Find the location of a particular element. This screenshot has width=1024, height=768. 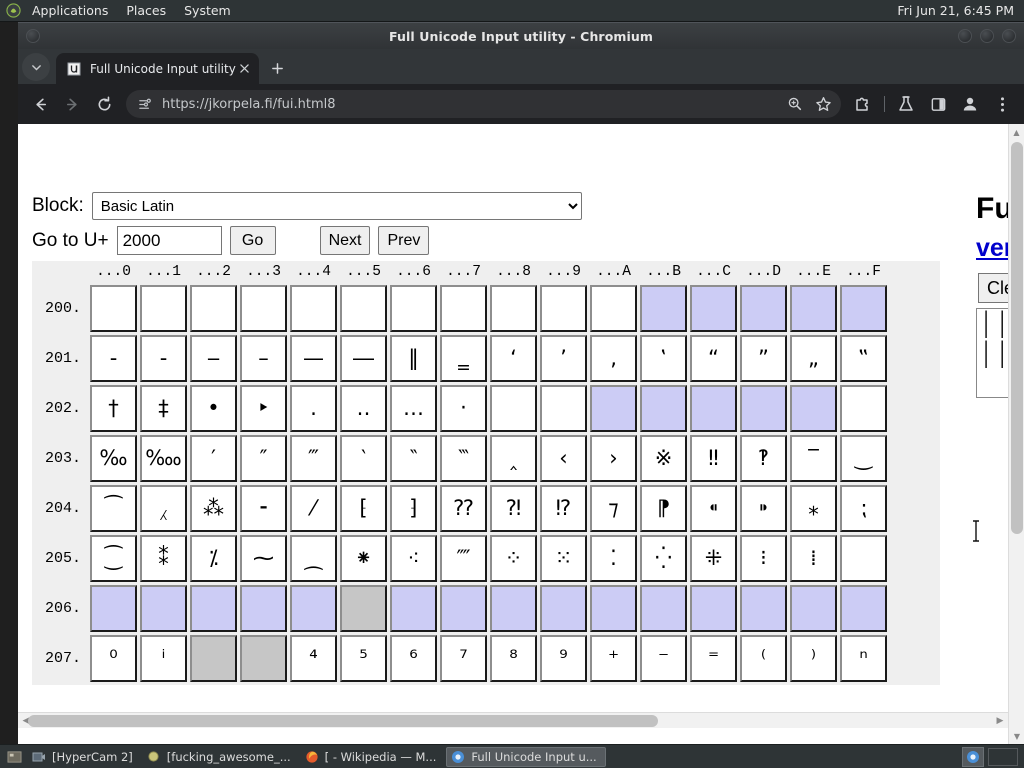

scroll-right-arrow-icon: ▶ is located at coordinates (1000, 721).